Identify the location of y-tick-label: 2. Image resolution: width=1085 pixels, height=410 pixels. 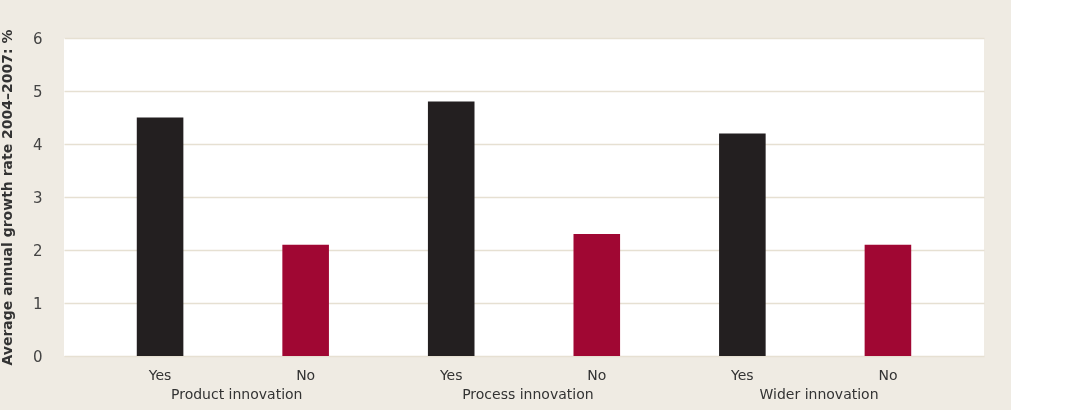
(37, 250).